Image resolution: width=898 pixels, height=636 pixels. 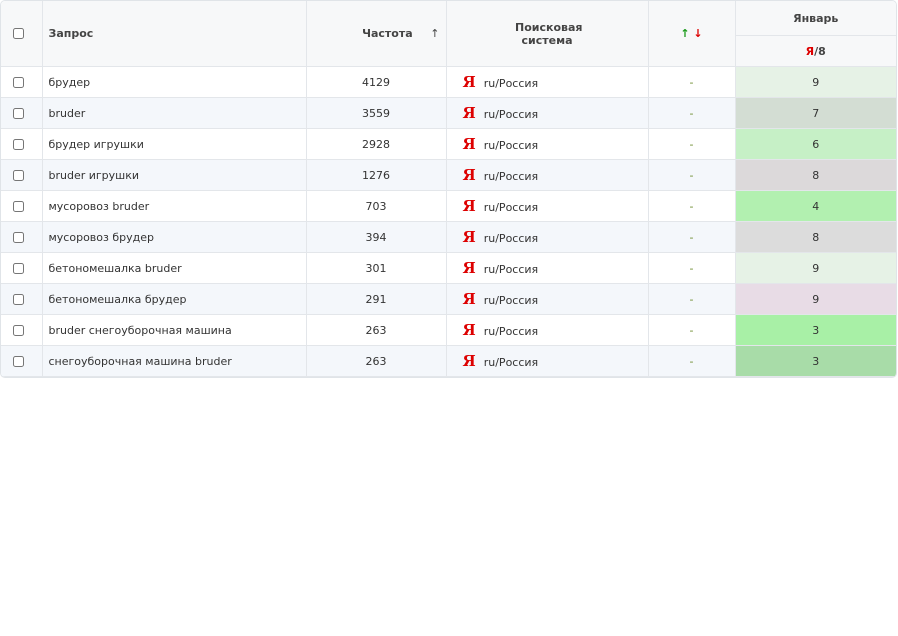 I want to click on header-engine-cell: Поисковая система, so click(x=547, y=34).